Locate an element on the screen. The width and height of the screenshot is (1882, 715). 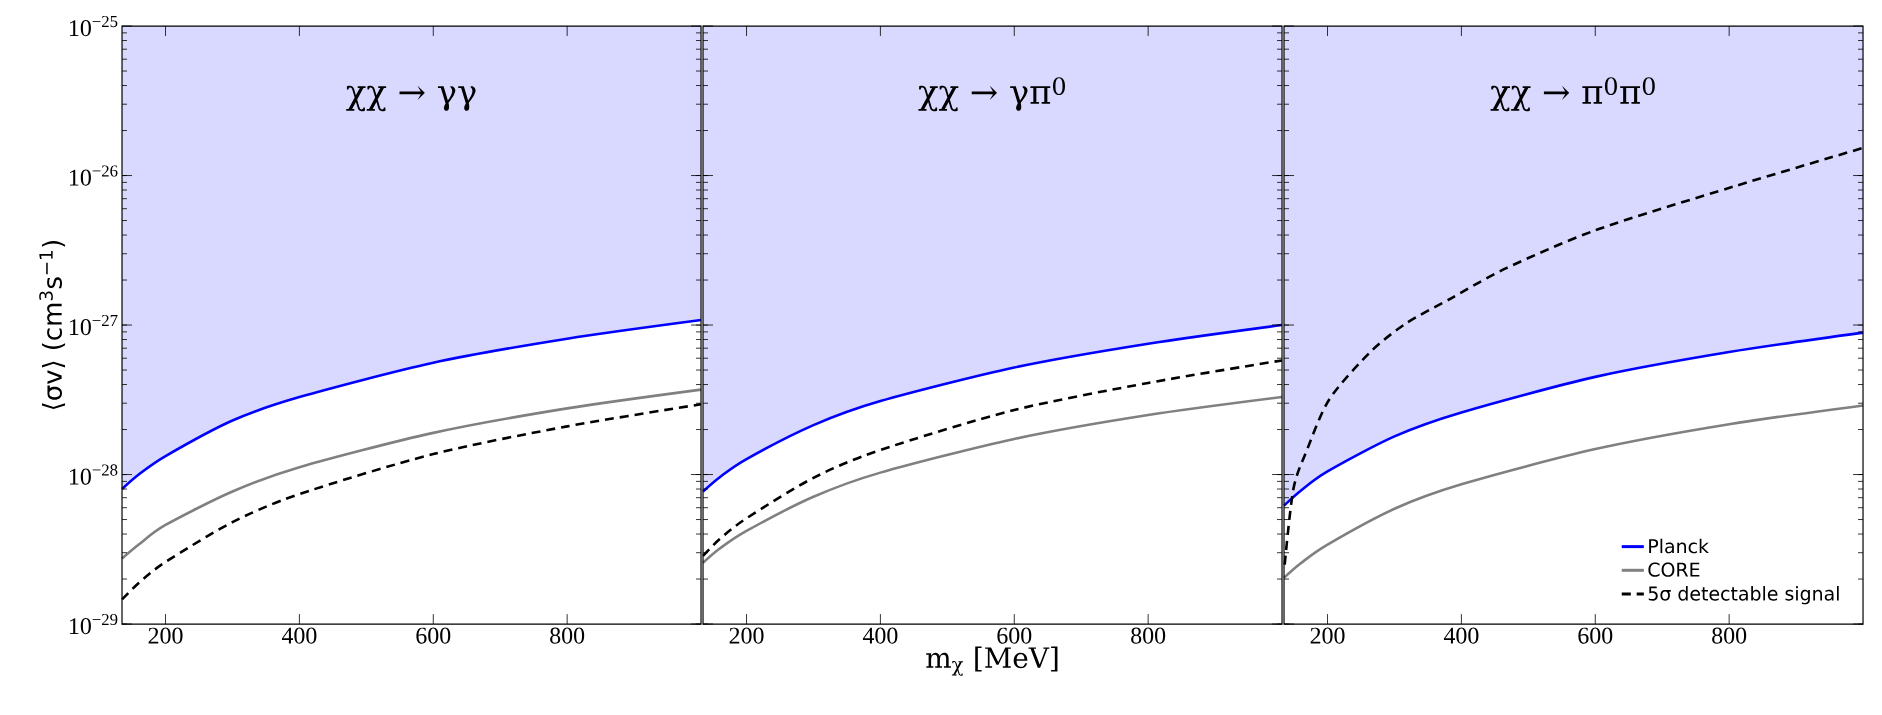
legend-label: CORE is located at coordinates (1674, 569).